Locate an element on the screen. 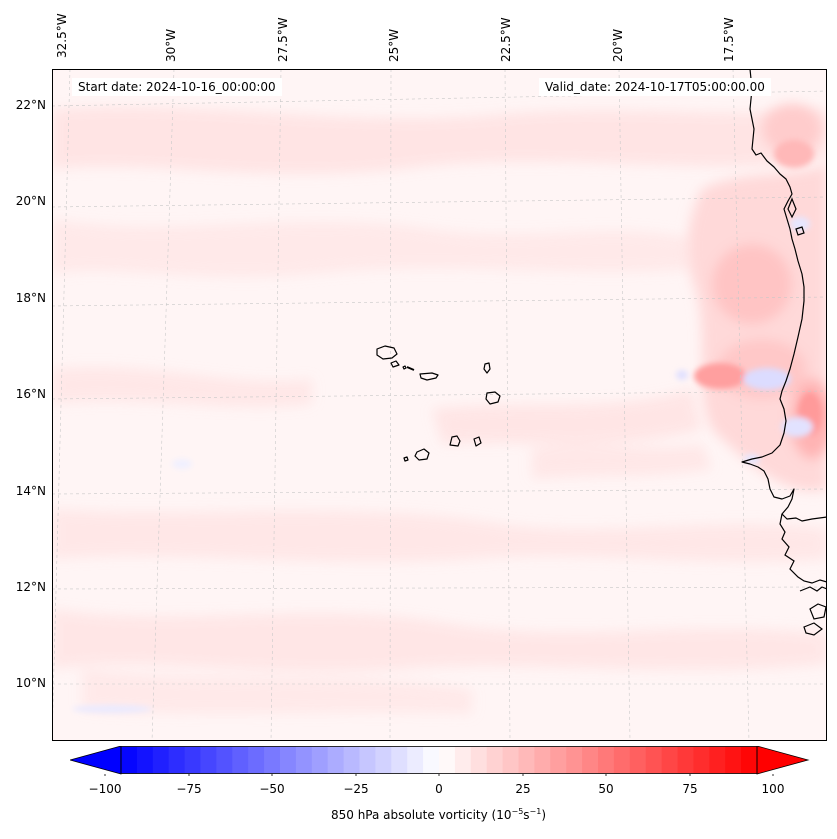 The height and width of the screenshot is (839, 837). colorbar-tick-50: 50 is located at coordinates (606, 789).